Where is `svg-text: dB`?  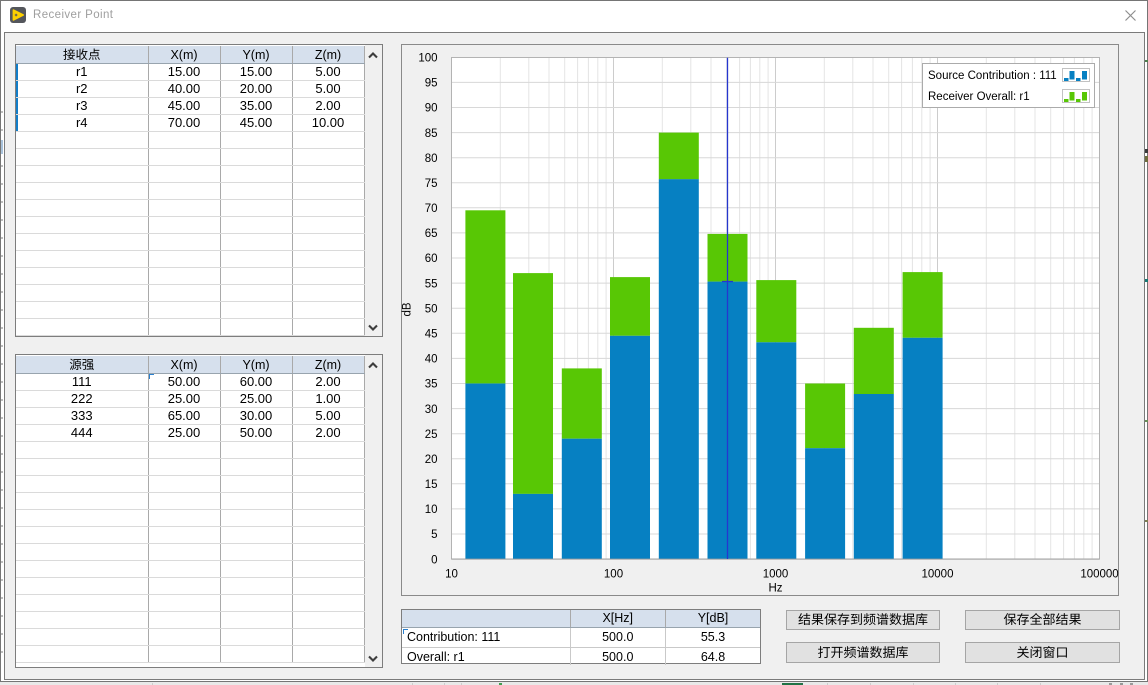 svg-text: dB is located at coordinates (408, 309).